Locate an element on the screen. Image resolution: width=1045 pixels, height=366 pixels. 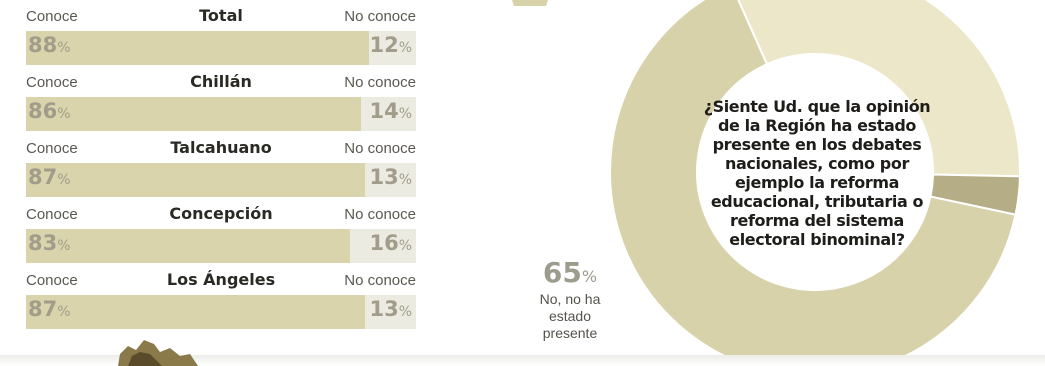
donut-hole is located at coordinates (815, 172).